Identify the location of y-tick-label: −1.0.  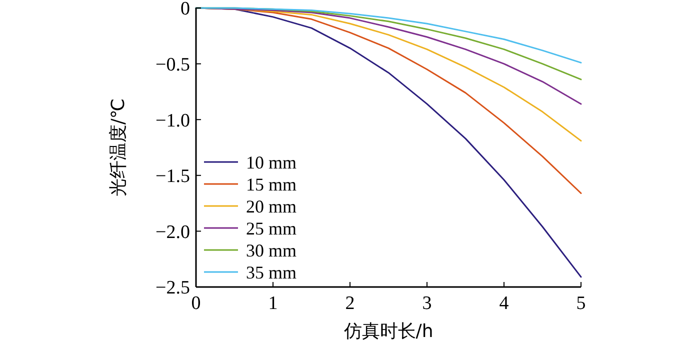
(173, 121).